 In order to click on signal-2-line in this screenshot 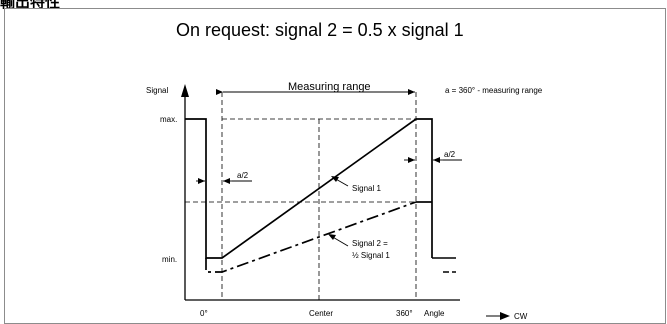, I will do `click(311, 237)`.